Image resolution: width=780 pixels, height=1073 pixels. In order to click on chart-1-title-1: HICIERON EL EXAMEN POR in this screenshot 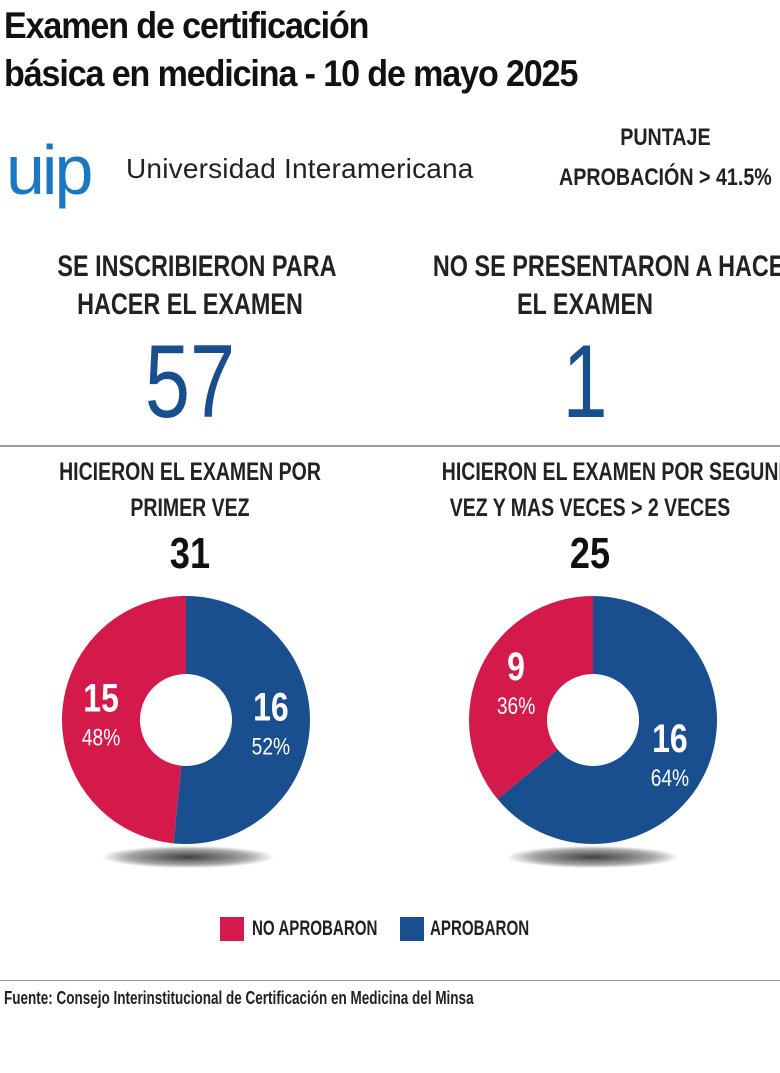, I will do `click(190, 472)`.